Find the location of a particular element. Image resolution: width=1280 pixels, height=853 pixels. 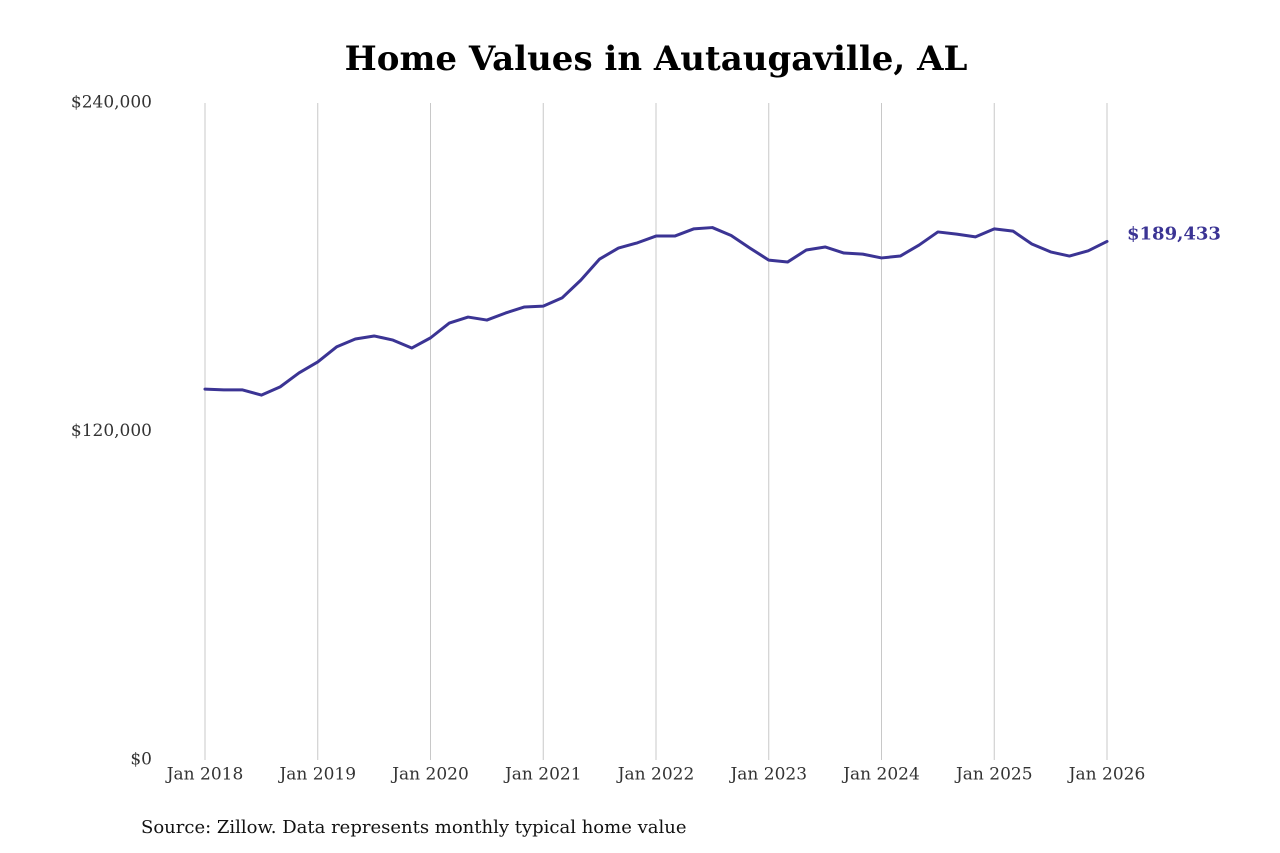

data-label: $189,433 is located at coordinates (1174, 233).